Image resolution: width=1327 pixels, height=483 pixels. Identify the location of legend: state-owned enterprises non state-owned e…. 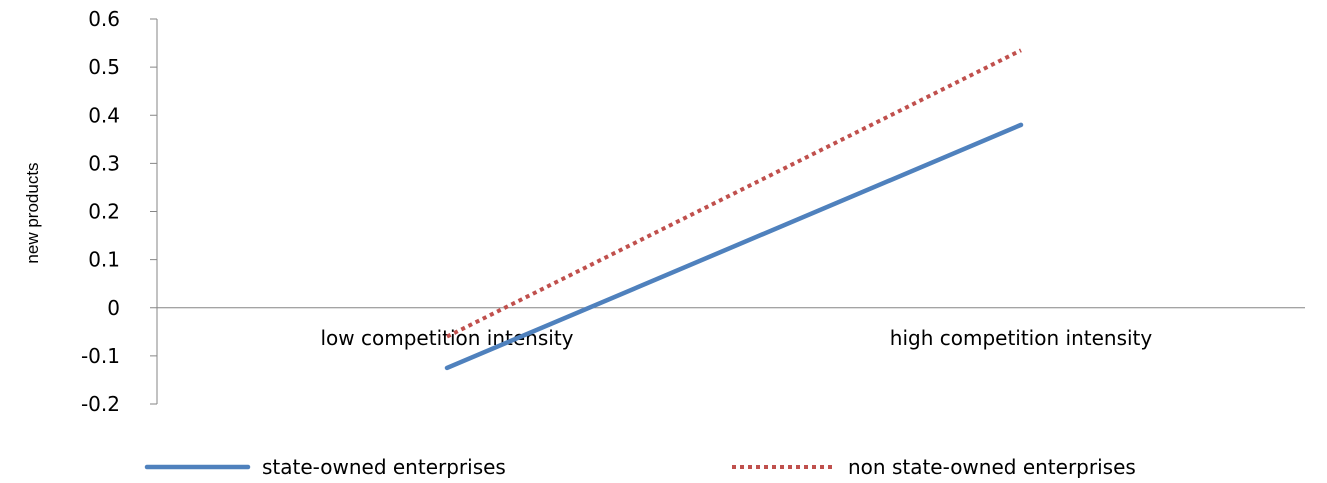
(640, 467).